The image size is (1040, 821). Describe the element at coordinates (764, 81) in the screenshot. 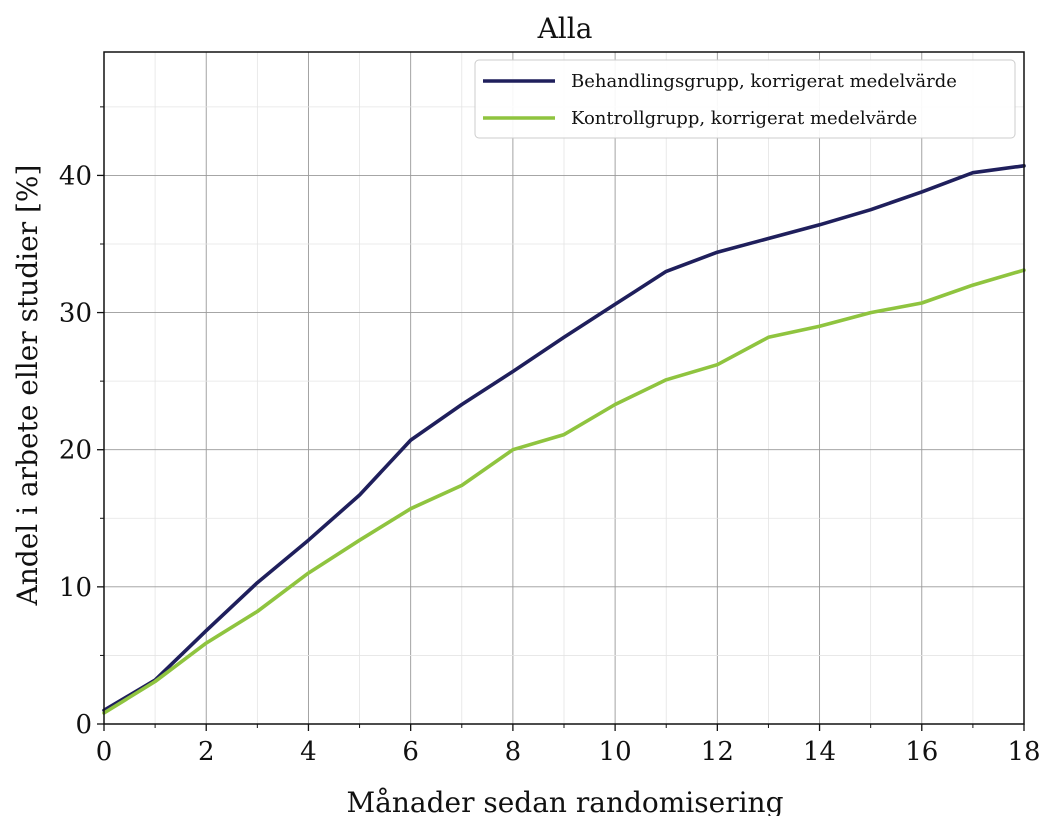

I see `legend-label-1: Behandlingsgrupp, korrigerat medelvärde` at that location.